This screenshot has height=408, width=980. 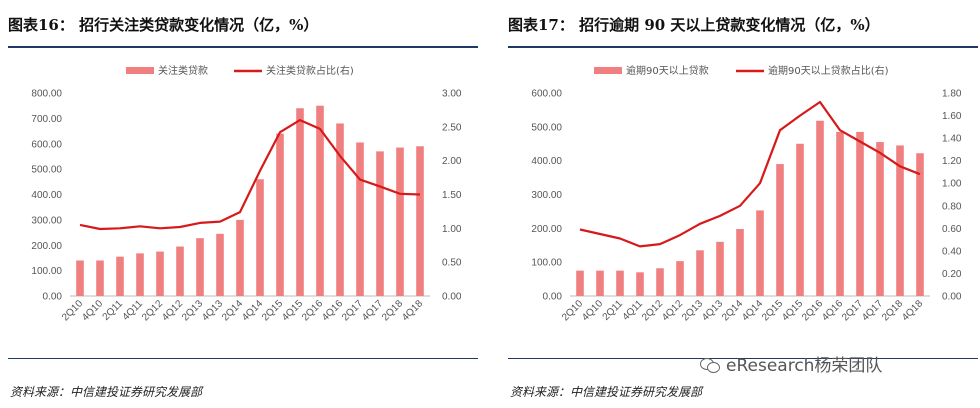 I want to click on y-tick-right: 0.80, so click(x=952, y=206).